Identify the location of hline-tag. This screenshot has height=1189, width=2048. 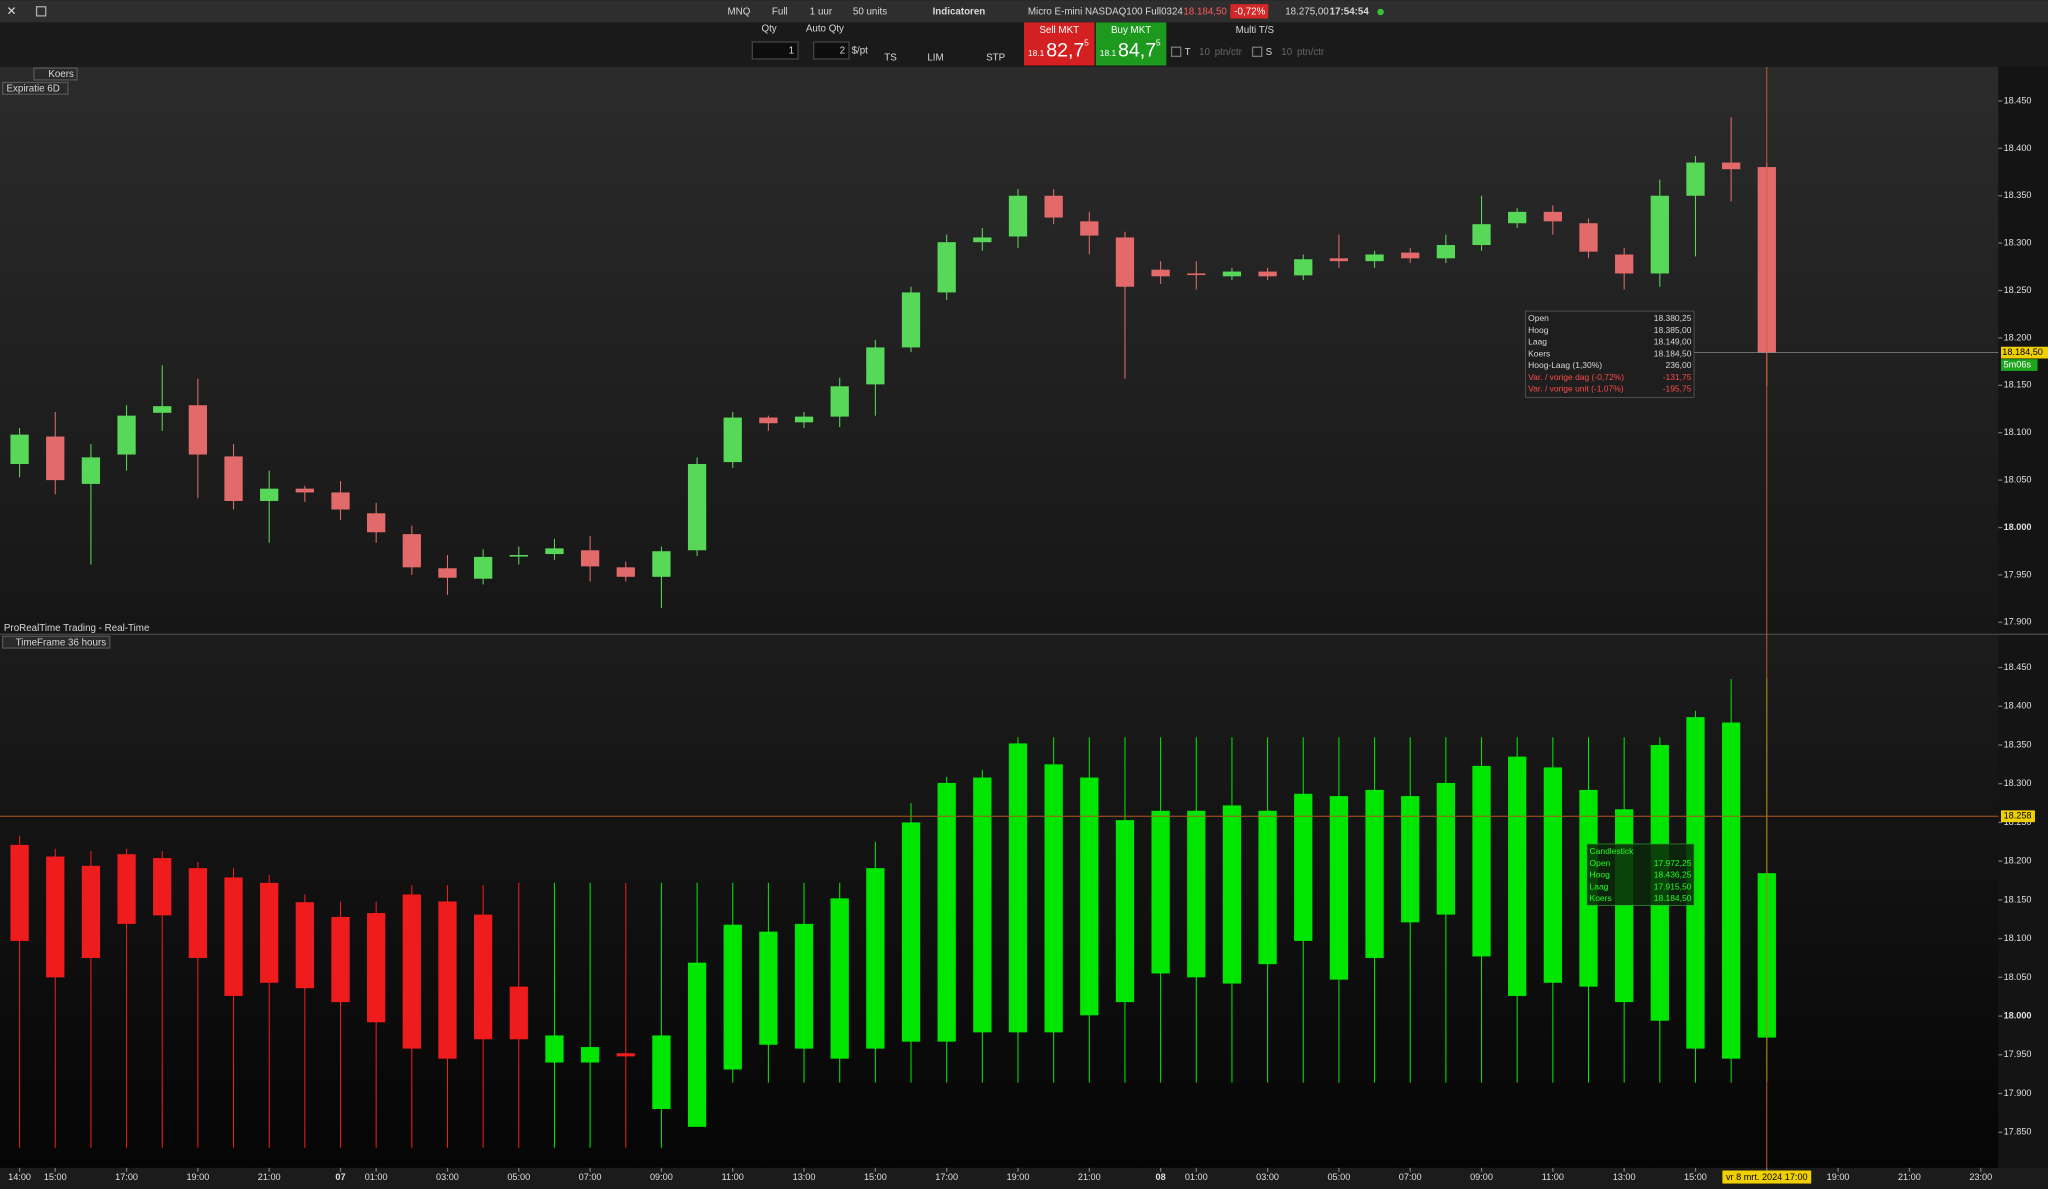
(2017, 816).